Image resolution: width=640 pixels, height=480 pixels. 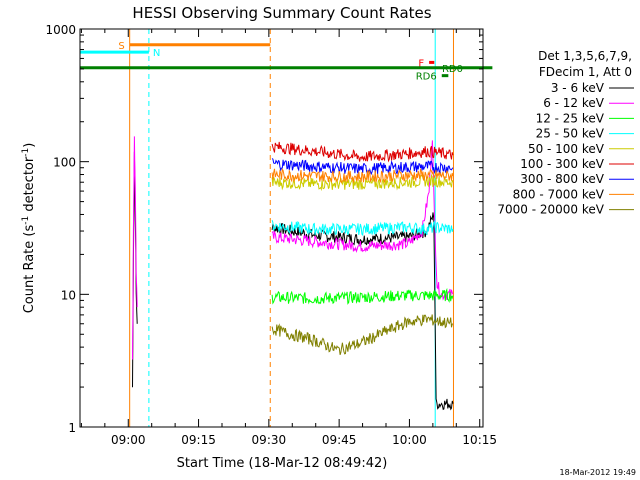 What do you see at coordinates (26, 152) in the screenshot?
I see `y-axis-label-sup2: -1` at bounding box center [26, 152].